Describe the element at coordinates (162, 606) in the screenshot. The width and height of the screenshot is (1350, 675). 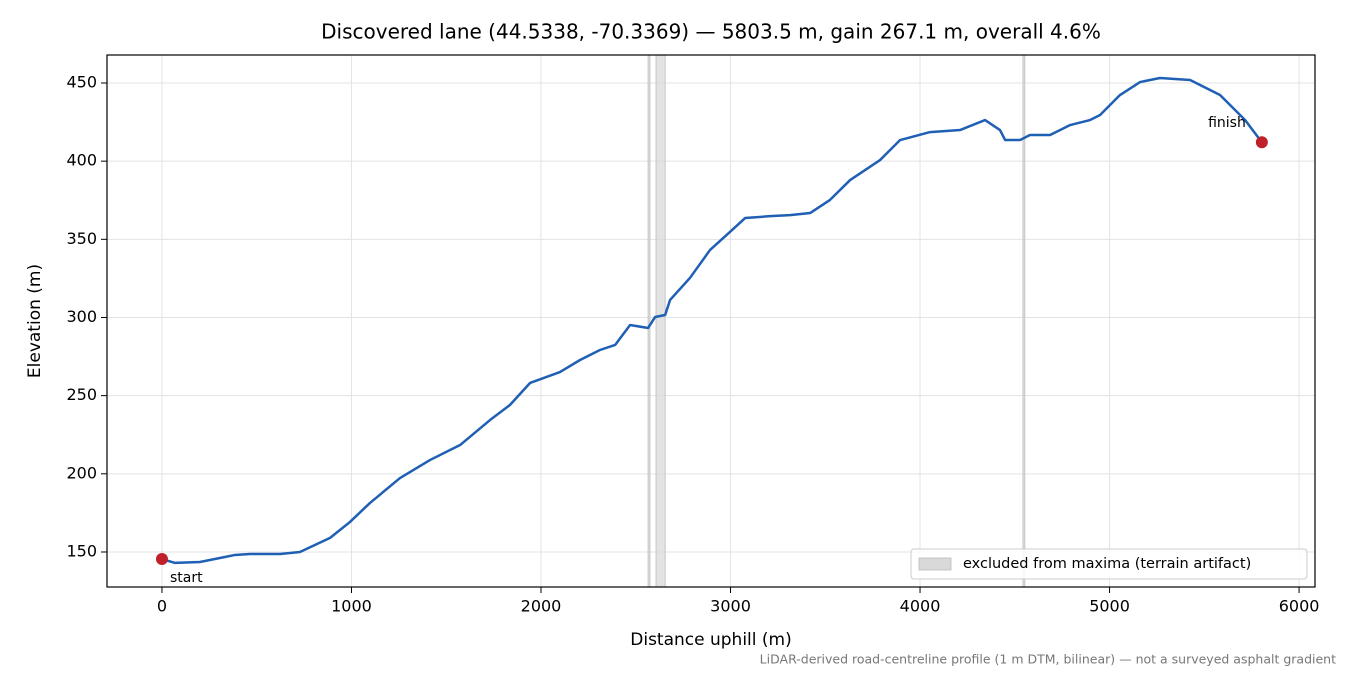
I see `x-tick-label: 0` at that location.